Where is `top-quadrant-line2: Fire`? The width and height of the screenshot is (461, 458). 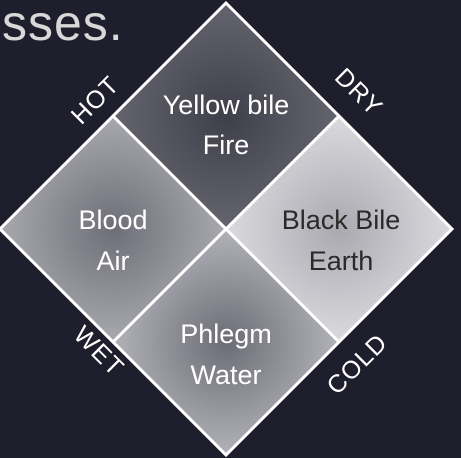 top-quadrant-line2: Fire is located at coordinates (226, 145).